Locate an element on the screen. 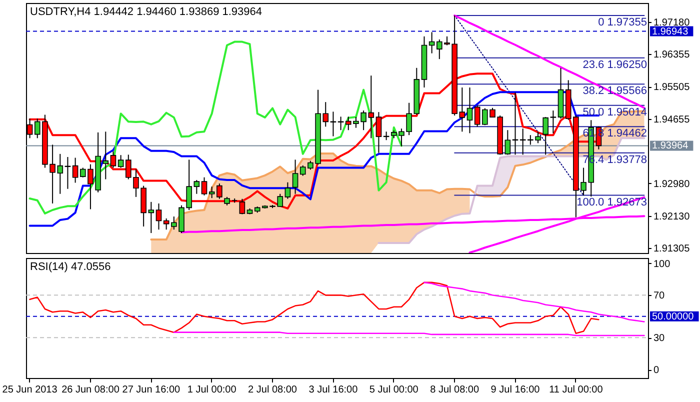  x-tick-label: 9 Jul 16:00 is located at coordinates (515, 390).